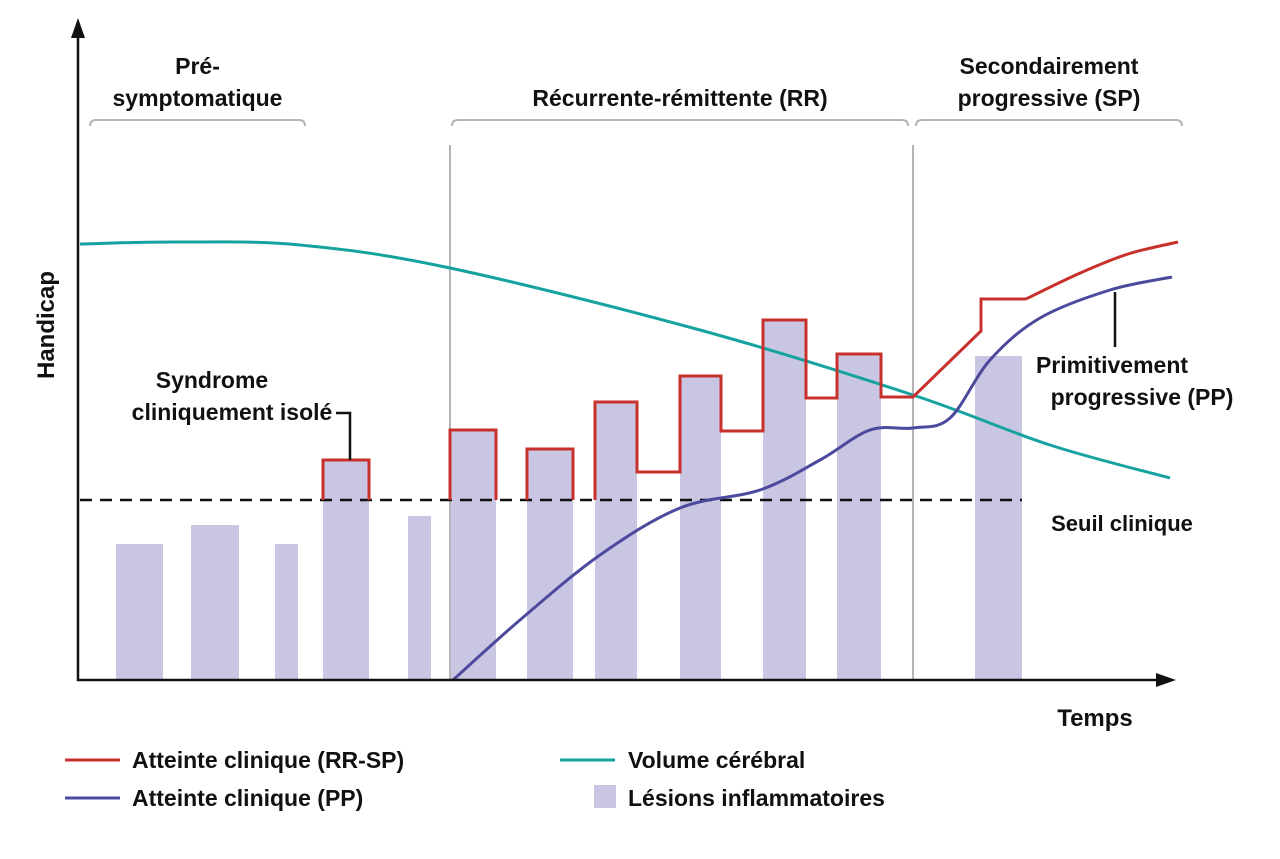 This screenshot has height=859, width=1280. Describe the element at coordinates (344, 435) in the screenshot. I see `annotation-cis-leader` at that location.